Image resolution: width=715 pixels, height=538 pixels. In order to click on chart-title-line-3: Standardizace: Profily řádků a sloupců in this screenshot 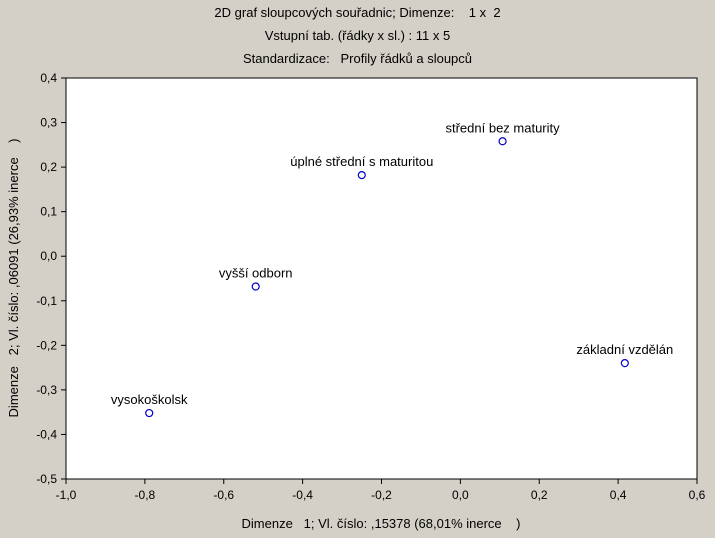, I will do `click(357, 58)`.